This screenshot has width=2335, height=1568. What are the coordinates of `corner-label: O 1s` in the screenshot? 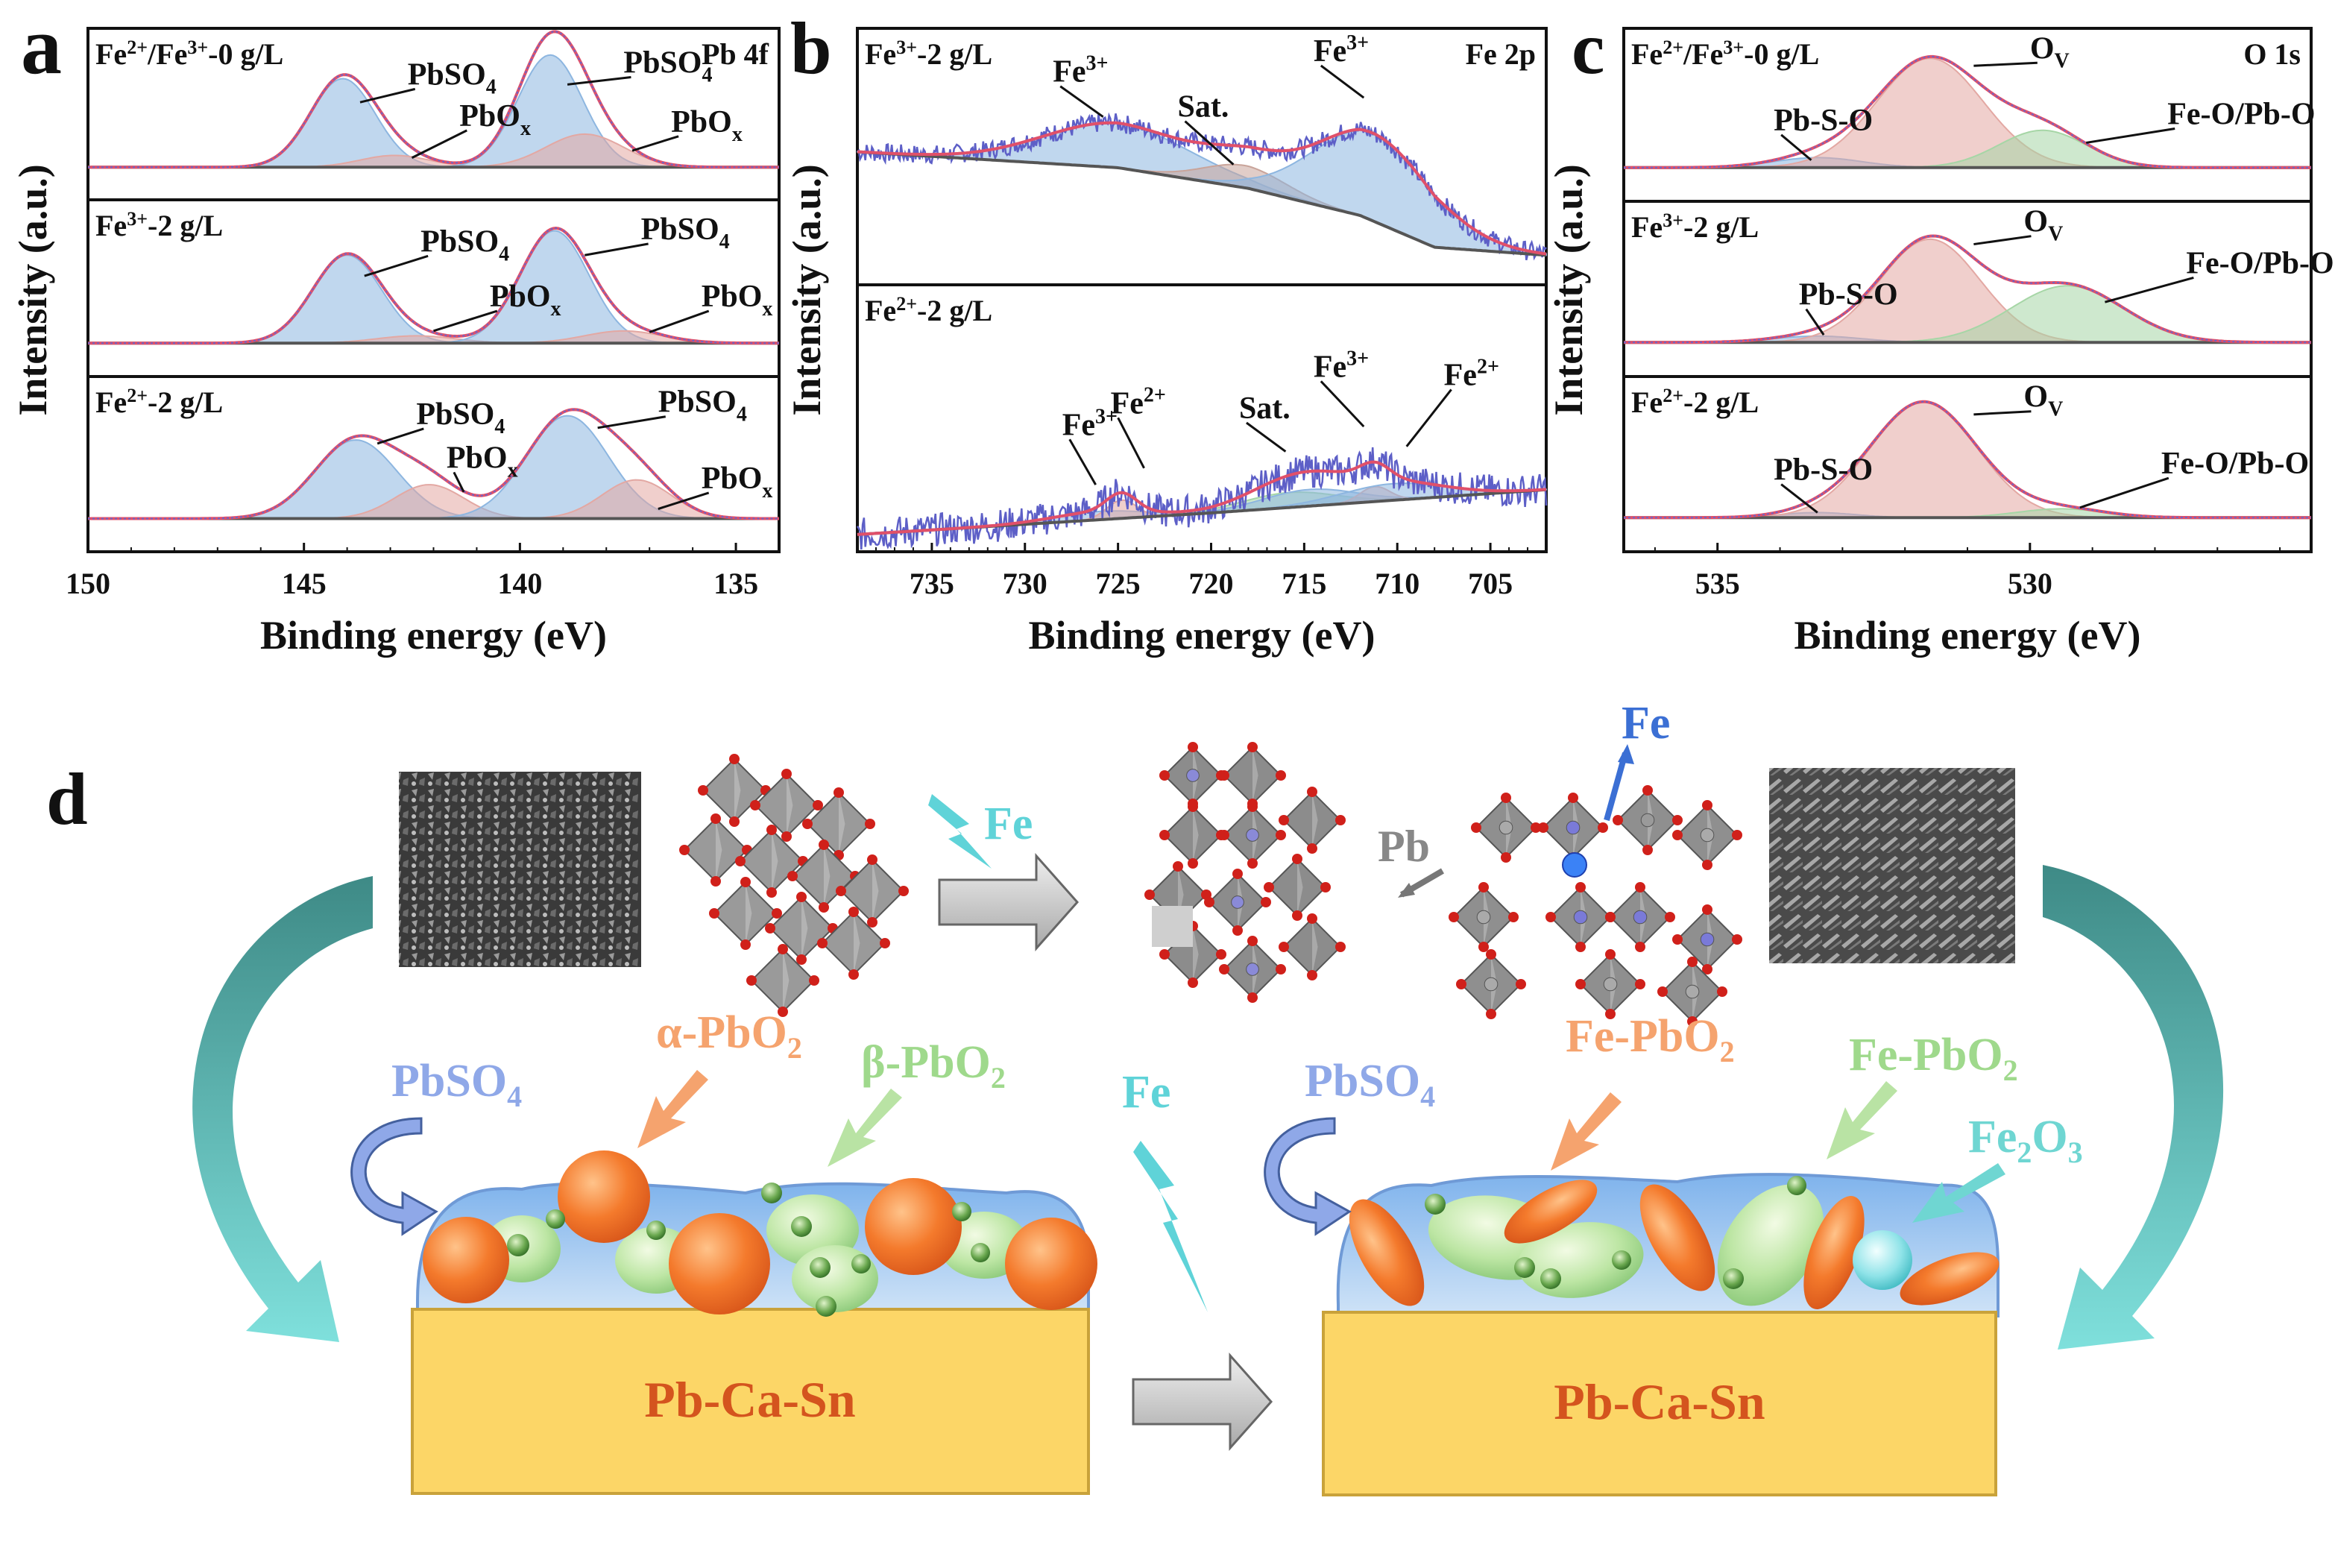 It's located at (2272, 54).